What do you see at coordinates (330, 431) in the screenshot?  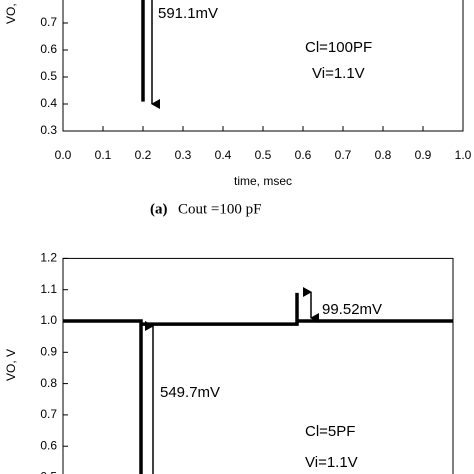 I see `annotation: Cl=5PF` at bounding box center [330, 431].